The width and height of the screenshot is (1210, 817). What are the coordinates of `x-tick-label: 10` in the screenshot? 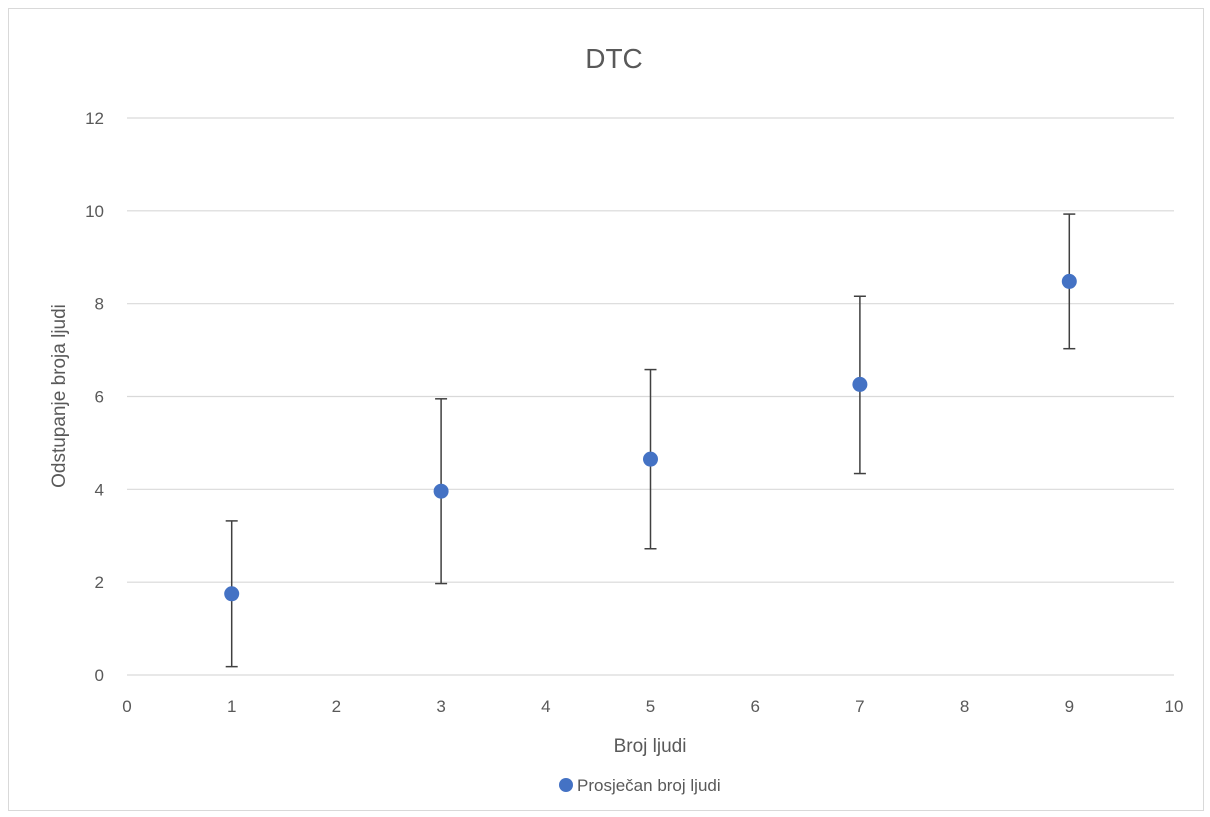 It's located at (1174, 706).